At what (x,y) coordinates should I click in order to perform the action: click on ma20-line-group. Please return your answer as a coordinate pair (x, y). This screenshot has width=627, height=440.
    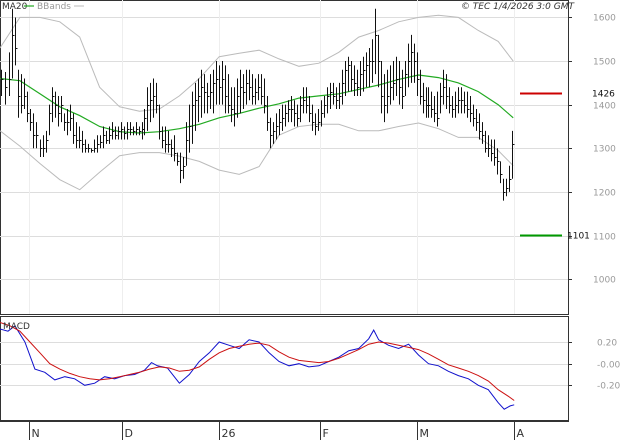
    Looking at the image, I should click on (257, 104).